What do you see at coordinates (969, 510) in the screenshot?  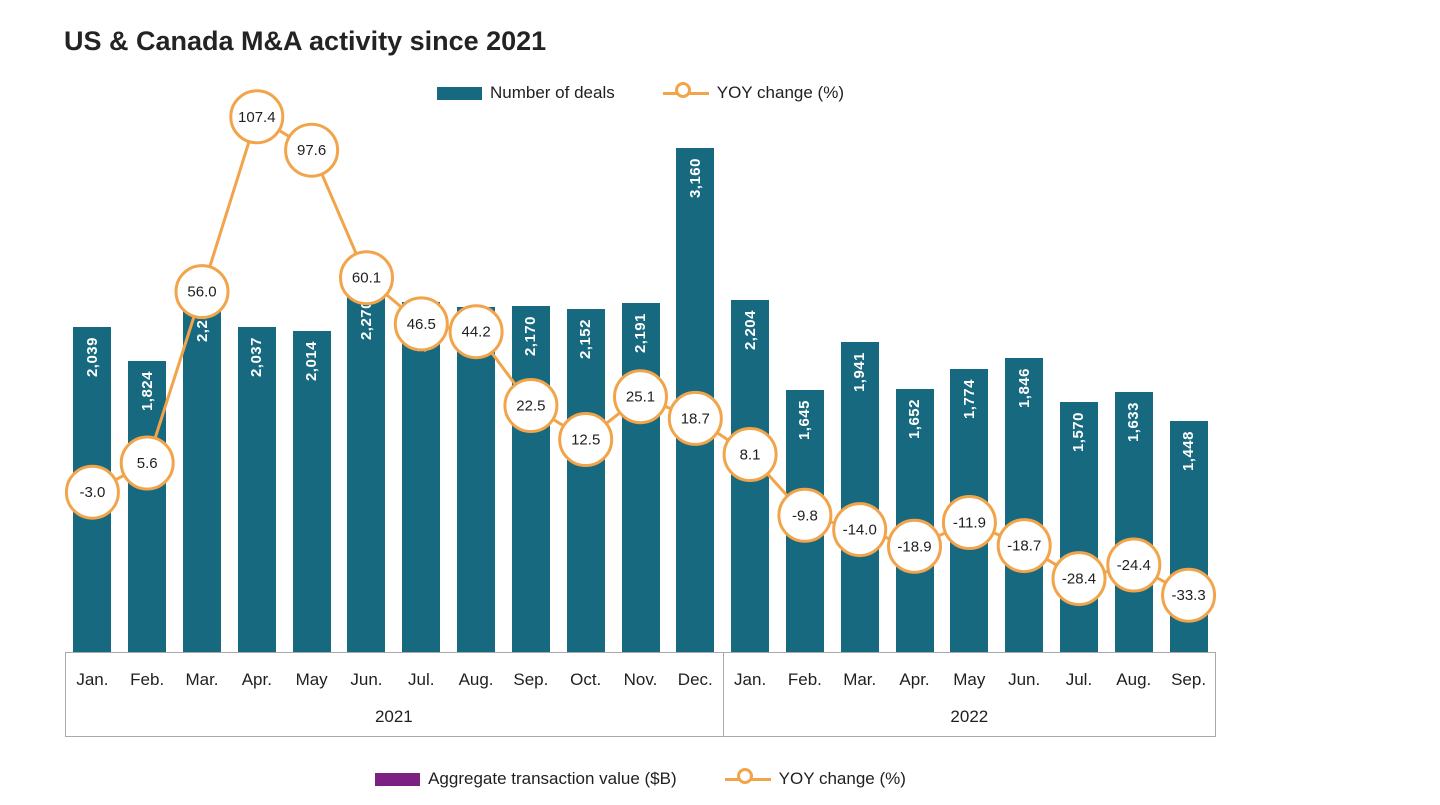 I see `deal-count-bar: 1,774` at bounding box center [969, 510].